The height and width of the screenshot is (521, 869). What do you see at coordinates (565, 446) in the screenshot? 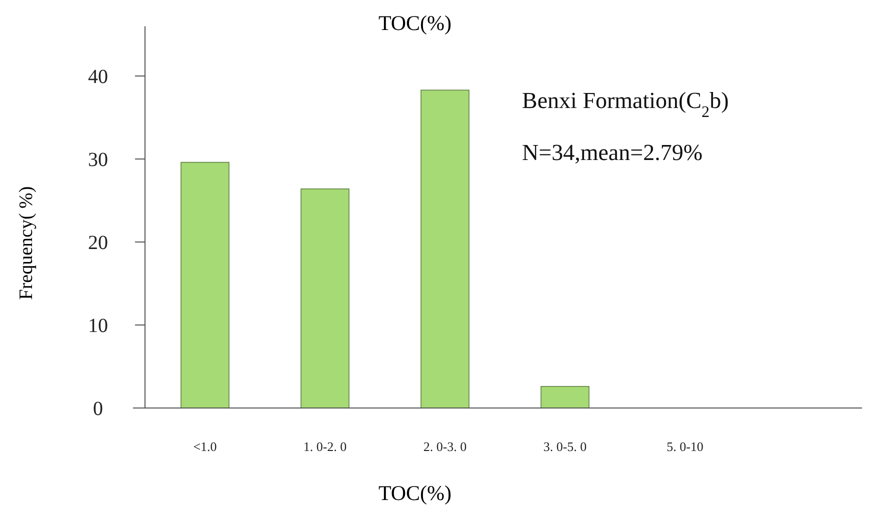
I see `x-tick-label: 3. 0-5. 0` at bounding box center [565, 446].